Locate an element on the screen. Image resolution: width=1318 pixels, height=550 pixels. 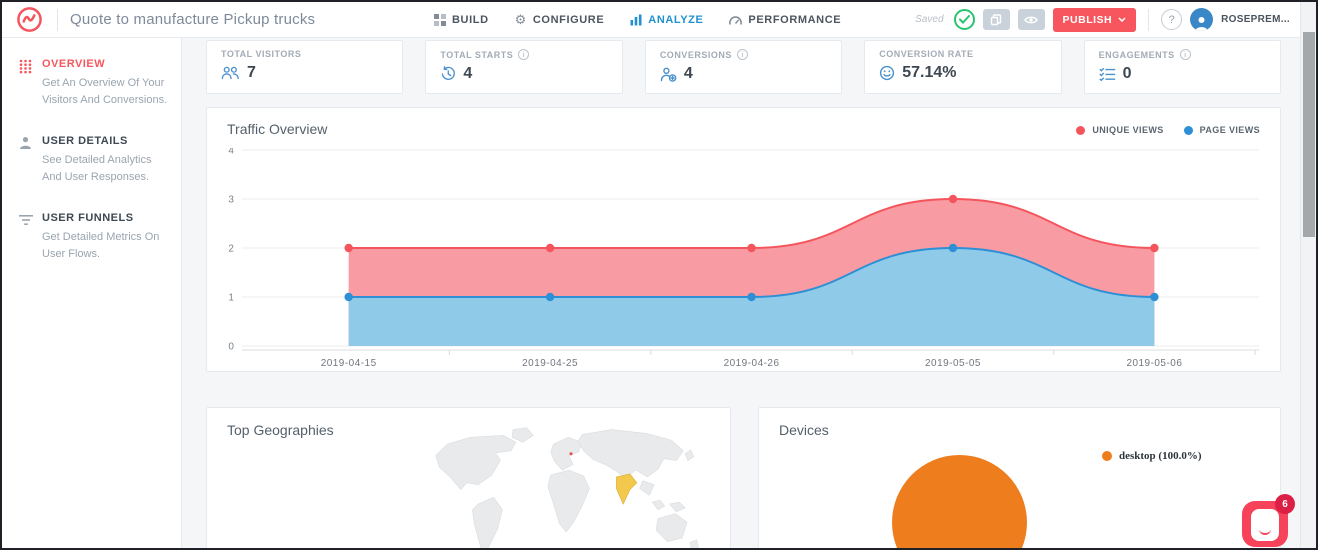
svg-text: 2019-05-05 is located at coordinates (953, 363).